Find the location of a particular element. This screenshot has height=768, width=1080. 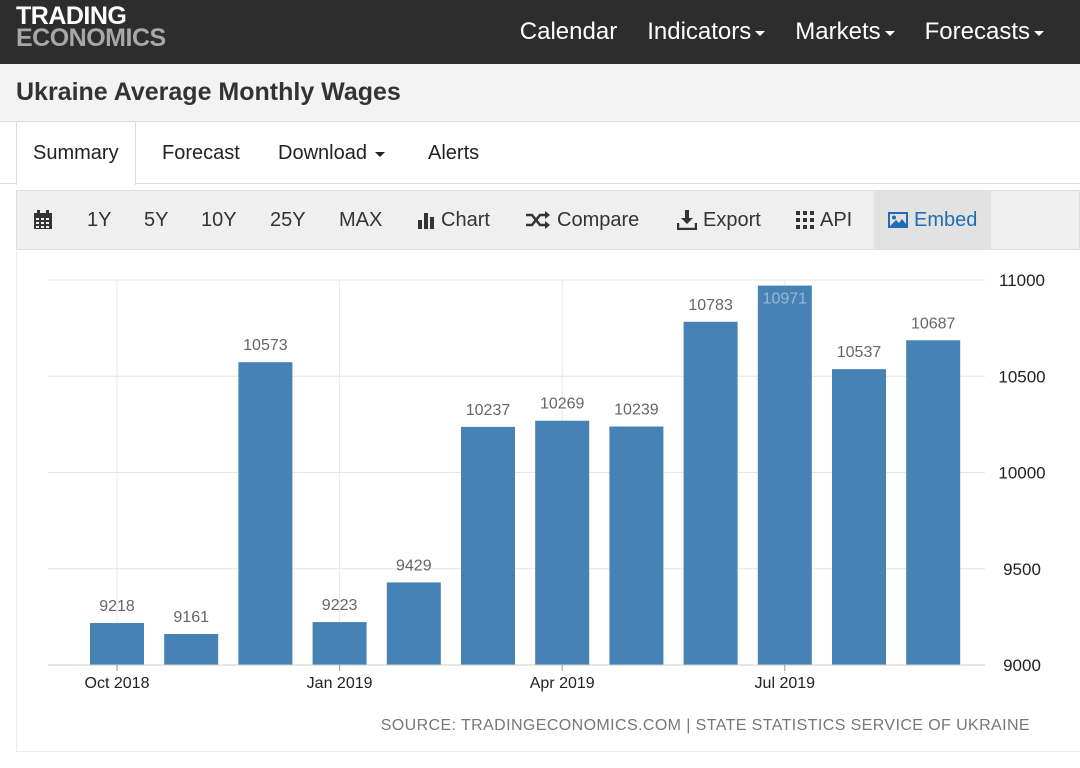

range-max-label: MAX is located at coordinates (361, 219).